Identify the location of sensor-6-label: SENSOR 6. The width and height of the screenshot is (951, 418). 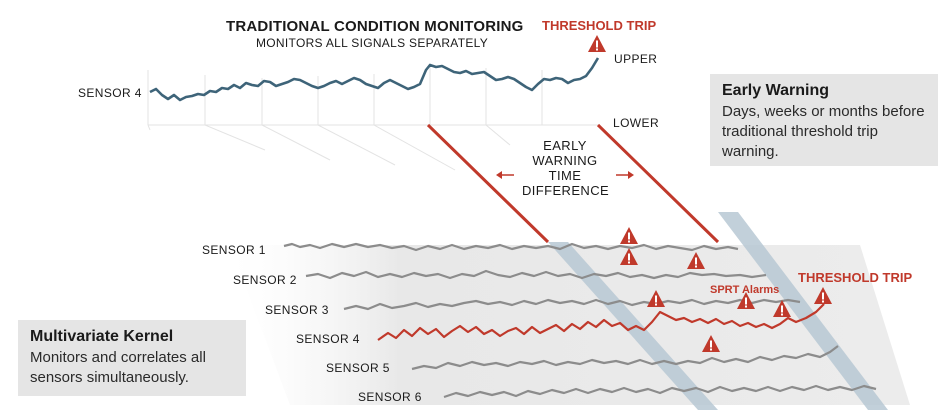
(390, 397).